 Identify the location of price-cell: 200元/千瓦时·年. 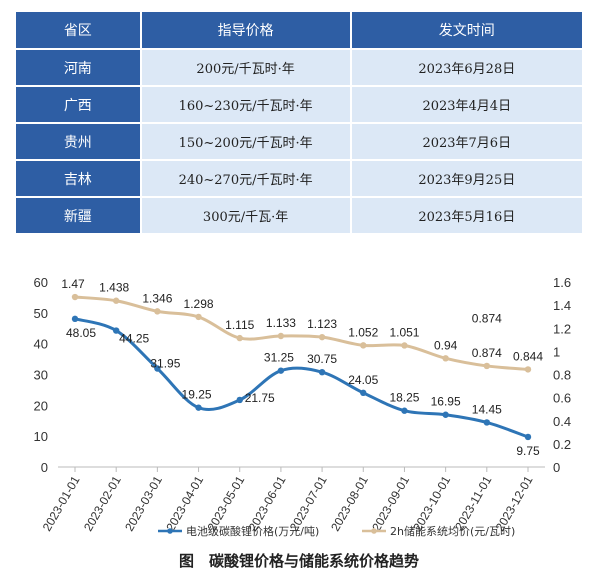
(245, 67).